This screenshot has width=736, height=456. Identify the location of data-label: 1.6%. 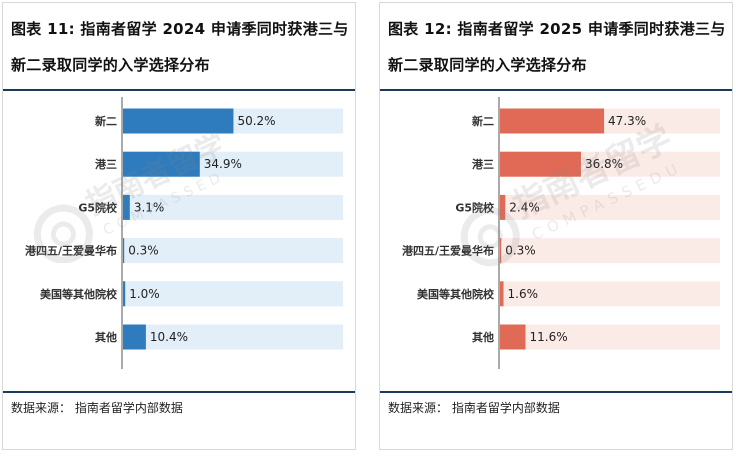
(523, 294).